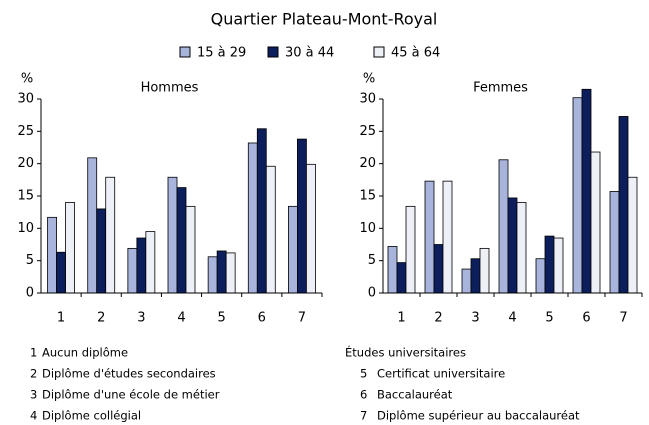  I want to click on note-key: 1, so click(33, 353).